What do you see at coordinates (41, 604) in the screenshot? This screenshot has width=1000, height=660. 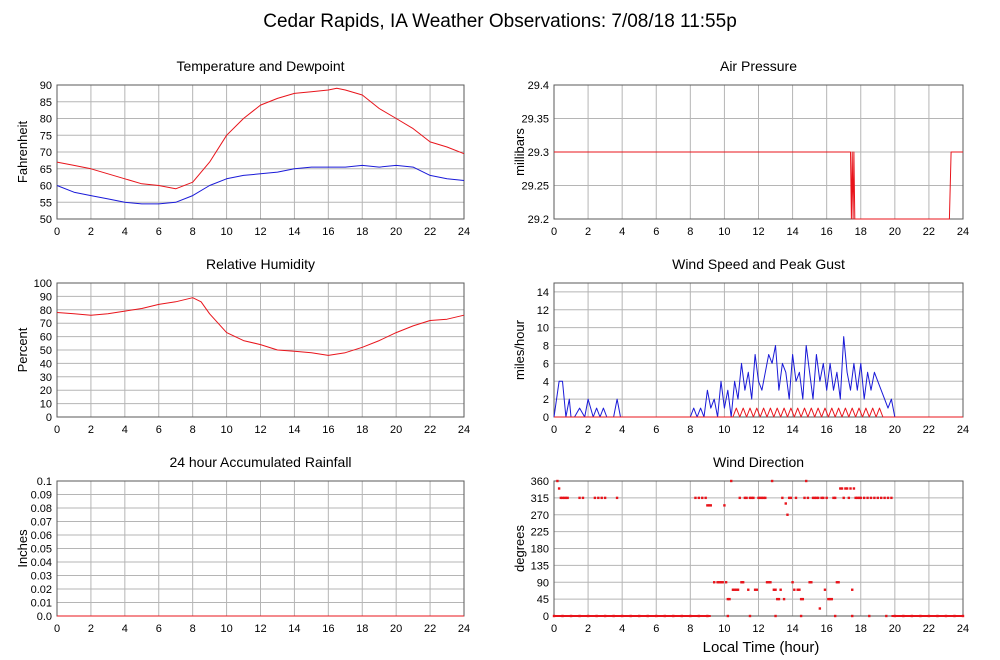 I see `y-tick-label: 0.01` at bounding box center [41, 604].